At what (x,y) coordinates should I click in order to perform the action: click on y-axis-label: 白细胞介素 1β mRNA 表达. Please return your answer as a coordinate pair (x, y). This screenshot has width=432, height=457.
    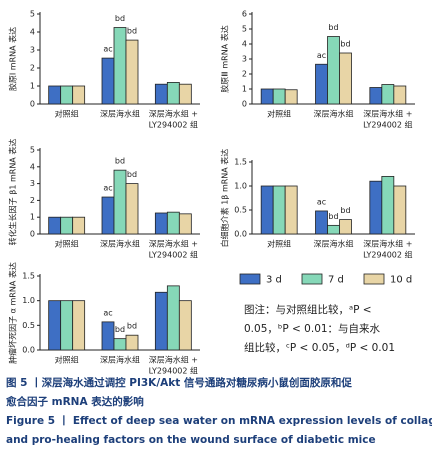
    Looking at the image, I should click on (225, 198).